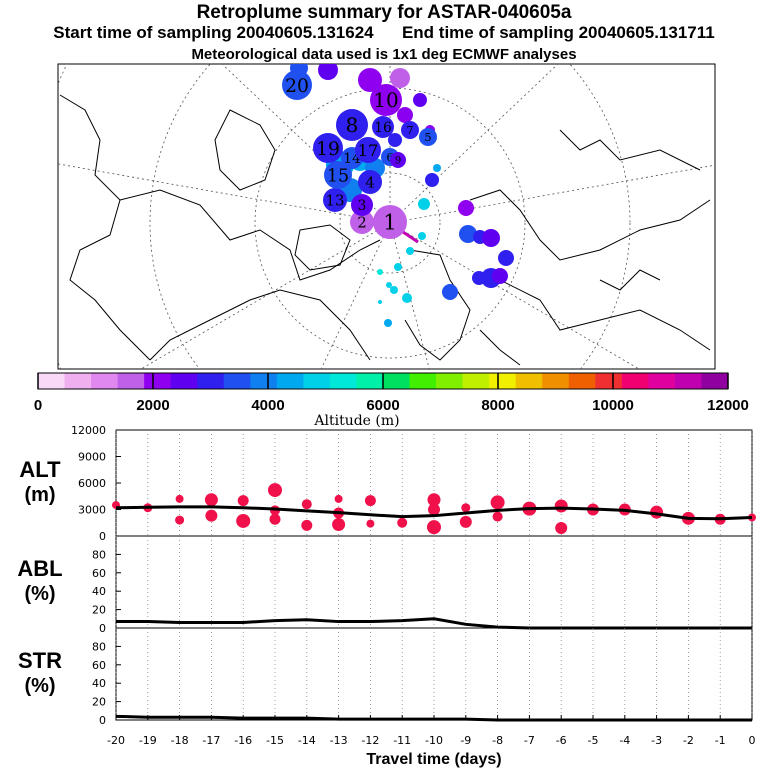 The width and height of the screenshot is (768, 768). What do you see at coordinates (433, 759) in the screenshot?
I see `x-axis-label: Travel time (days)` at bounding box center [433, 759].